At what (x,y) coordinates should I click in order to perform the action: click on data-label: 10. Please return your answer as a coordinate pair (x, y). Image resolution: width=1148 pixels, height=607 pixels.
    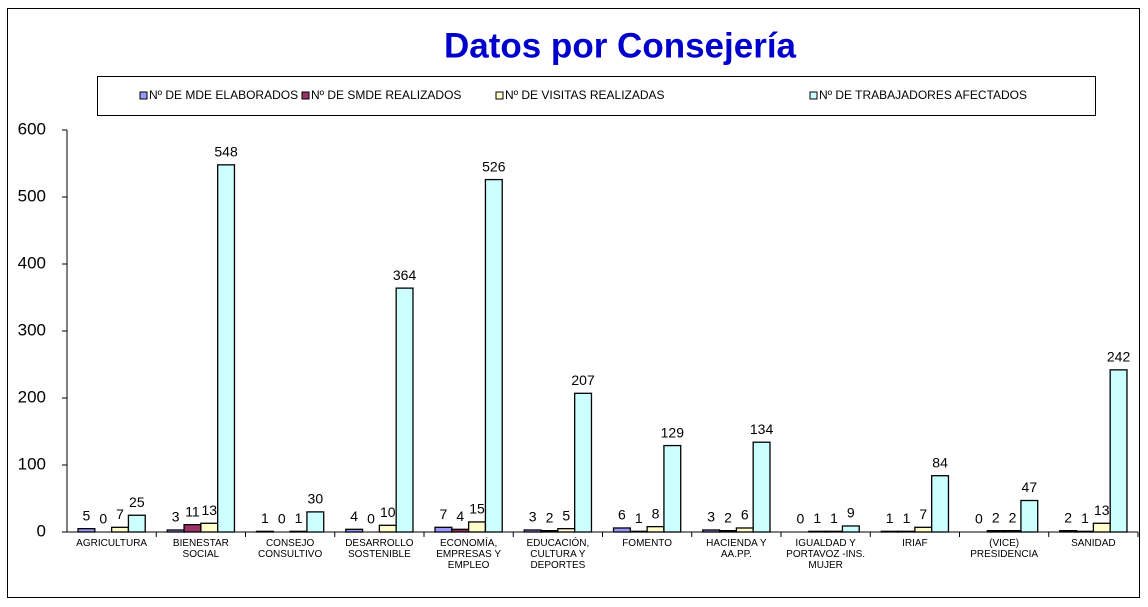
    Looking at the image, I should click on (388, 512).